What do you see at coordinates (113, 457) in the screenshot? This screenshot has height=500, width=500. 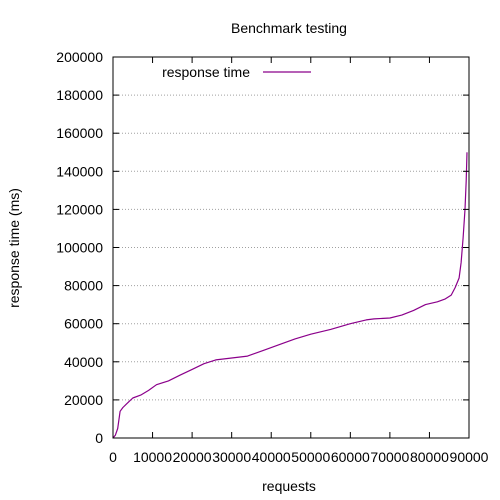 I see `x-tick-label: 0` at bounding box center [113, 457].